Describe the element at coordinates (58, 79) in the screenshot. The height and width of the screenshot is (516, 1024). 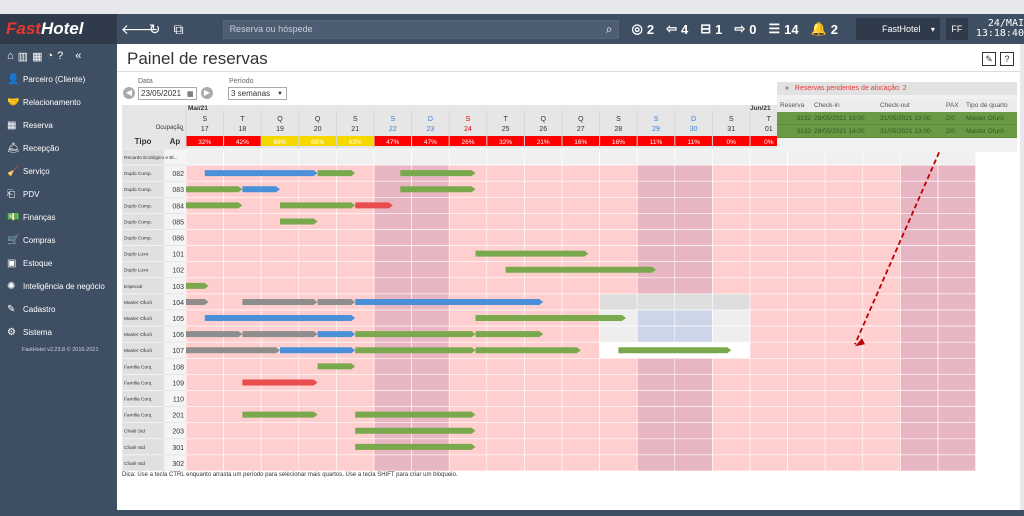
I see `sidebar-item-parceiro: 👤 Parceiro (Cliente)` at that location.